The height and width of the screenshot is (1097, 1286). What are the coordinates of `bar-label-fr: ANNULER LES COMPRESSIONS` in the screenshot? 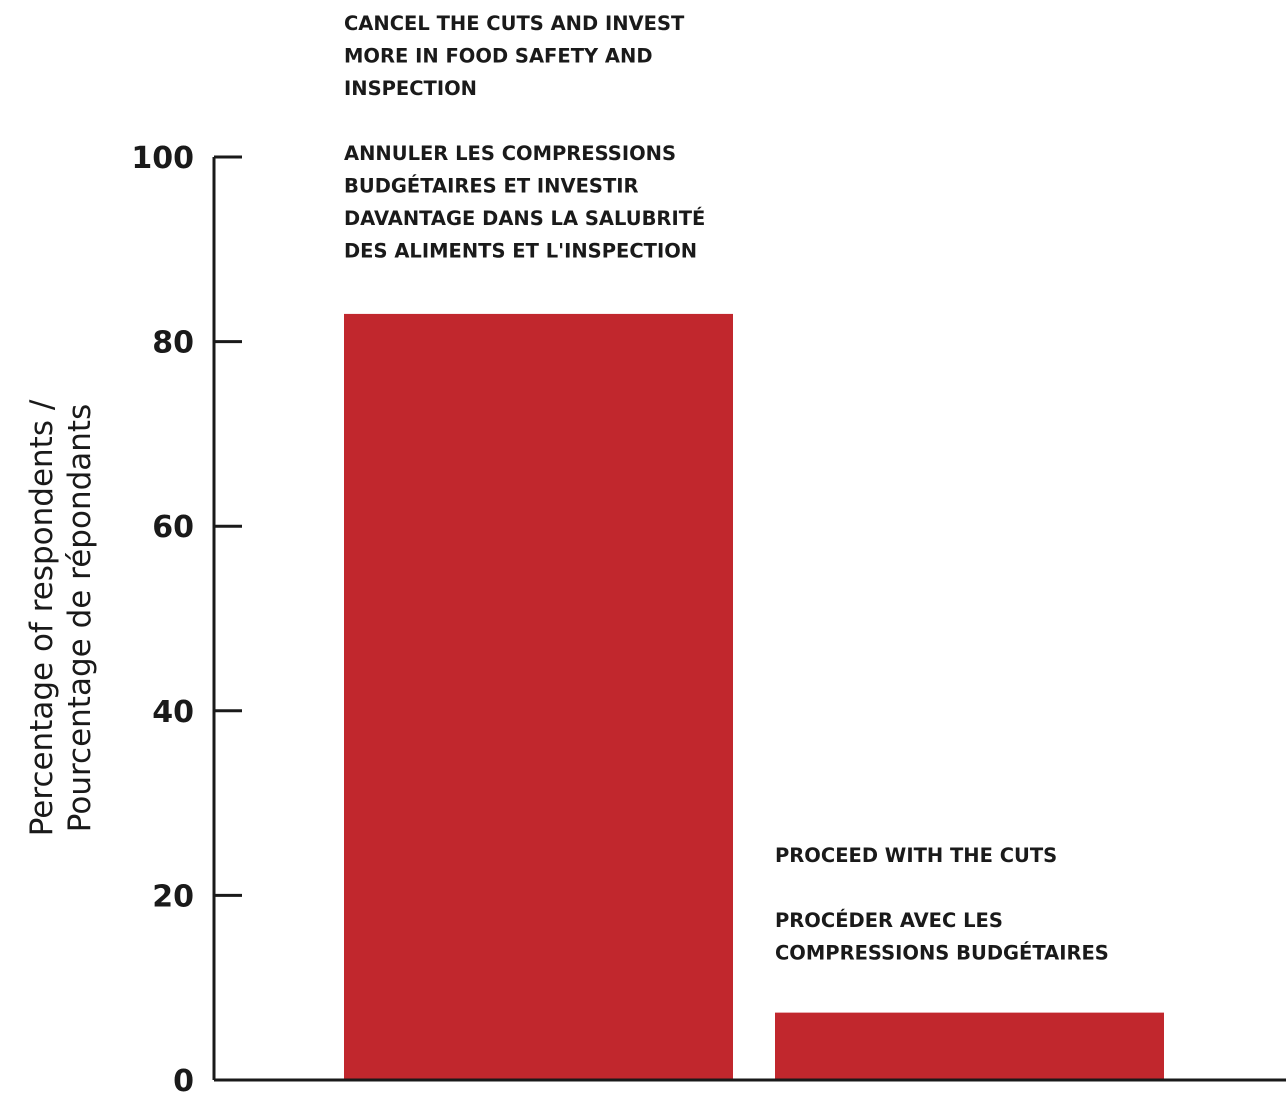 It's located at (510, 153).